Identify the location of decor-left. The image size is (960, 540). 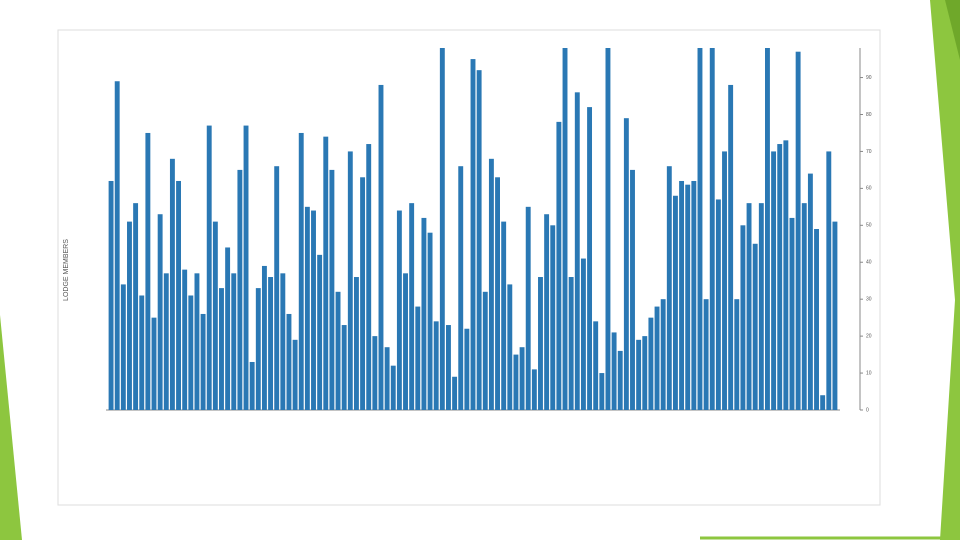
(11, 427).